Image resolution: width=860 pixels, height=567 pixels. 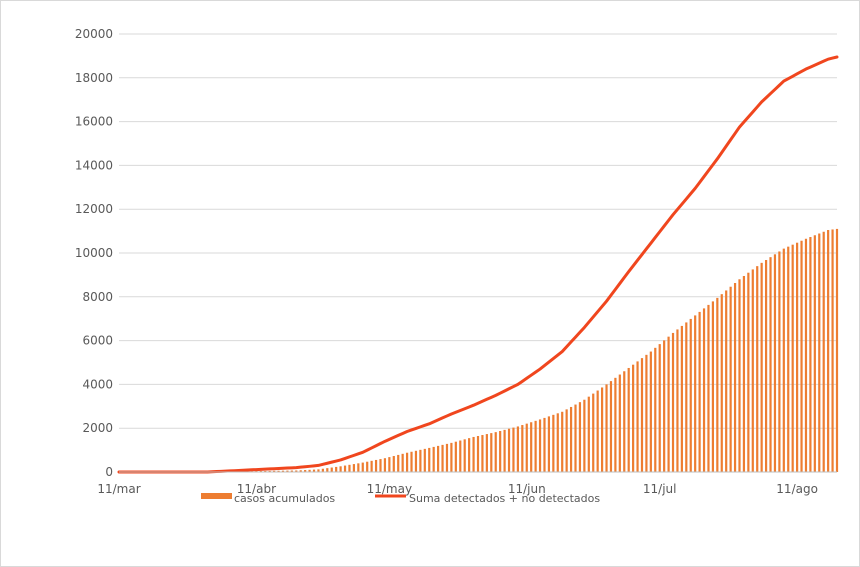 I want to click on x-tick-label: 11/ago, so click(x=797, y=489).